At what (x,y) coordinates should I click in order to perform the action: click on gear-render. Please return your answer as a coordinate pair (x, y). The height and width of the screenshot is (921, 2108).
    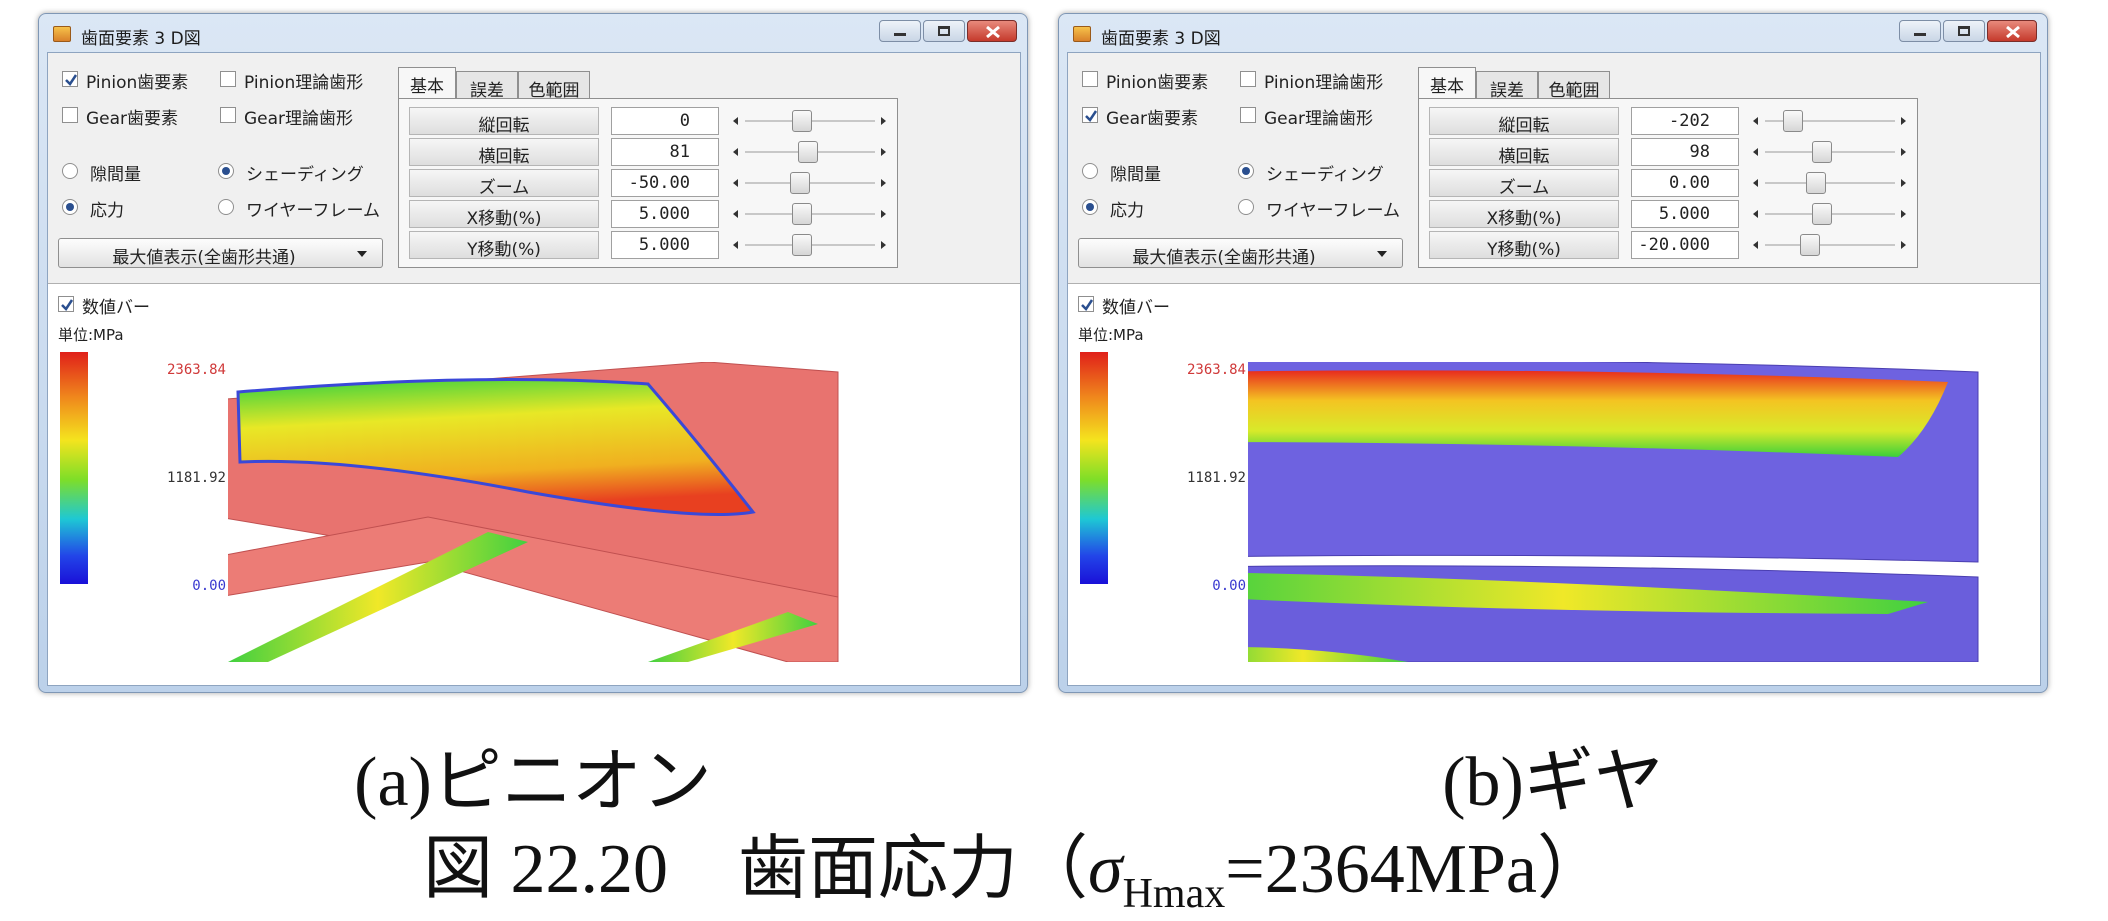
    Looking at the image, I should click on (1613, 512).